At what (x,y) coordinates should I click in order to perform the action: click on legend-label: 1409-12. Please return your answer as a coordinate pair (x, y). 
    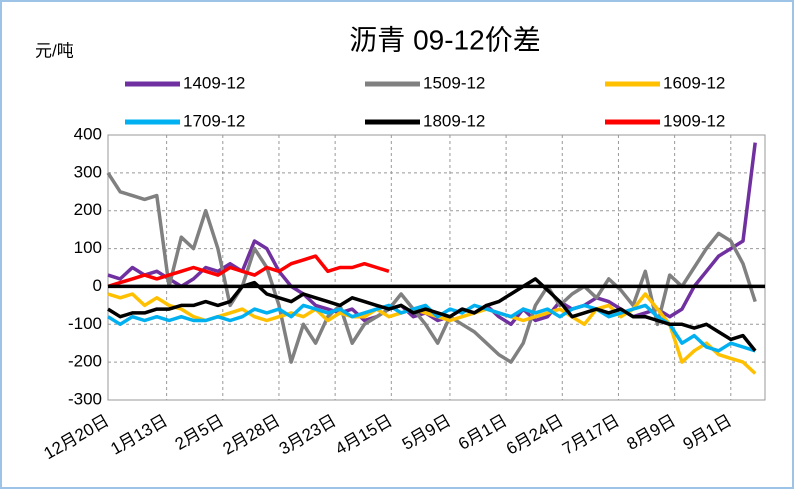
    Looking at the image, I should click on (214, 82).